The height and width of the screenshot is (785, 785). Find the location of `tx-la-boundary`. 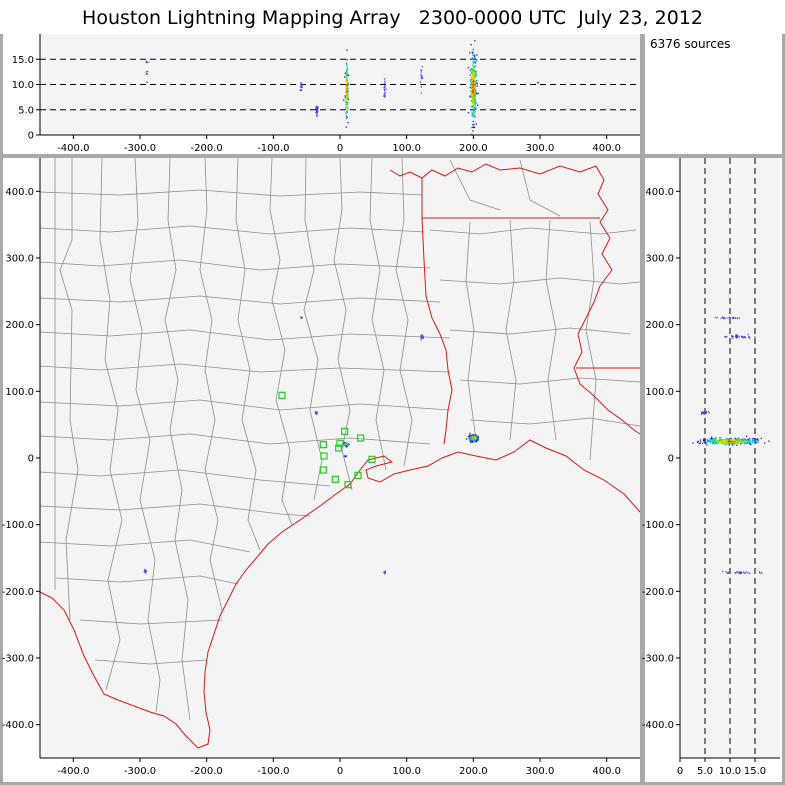

tx-la-boundary is located at coordinates (437, 311).